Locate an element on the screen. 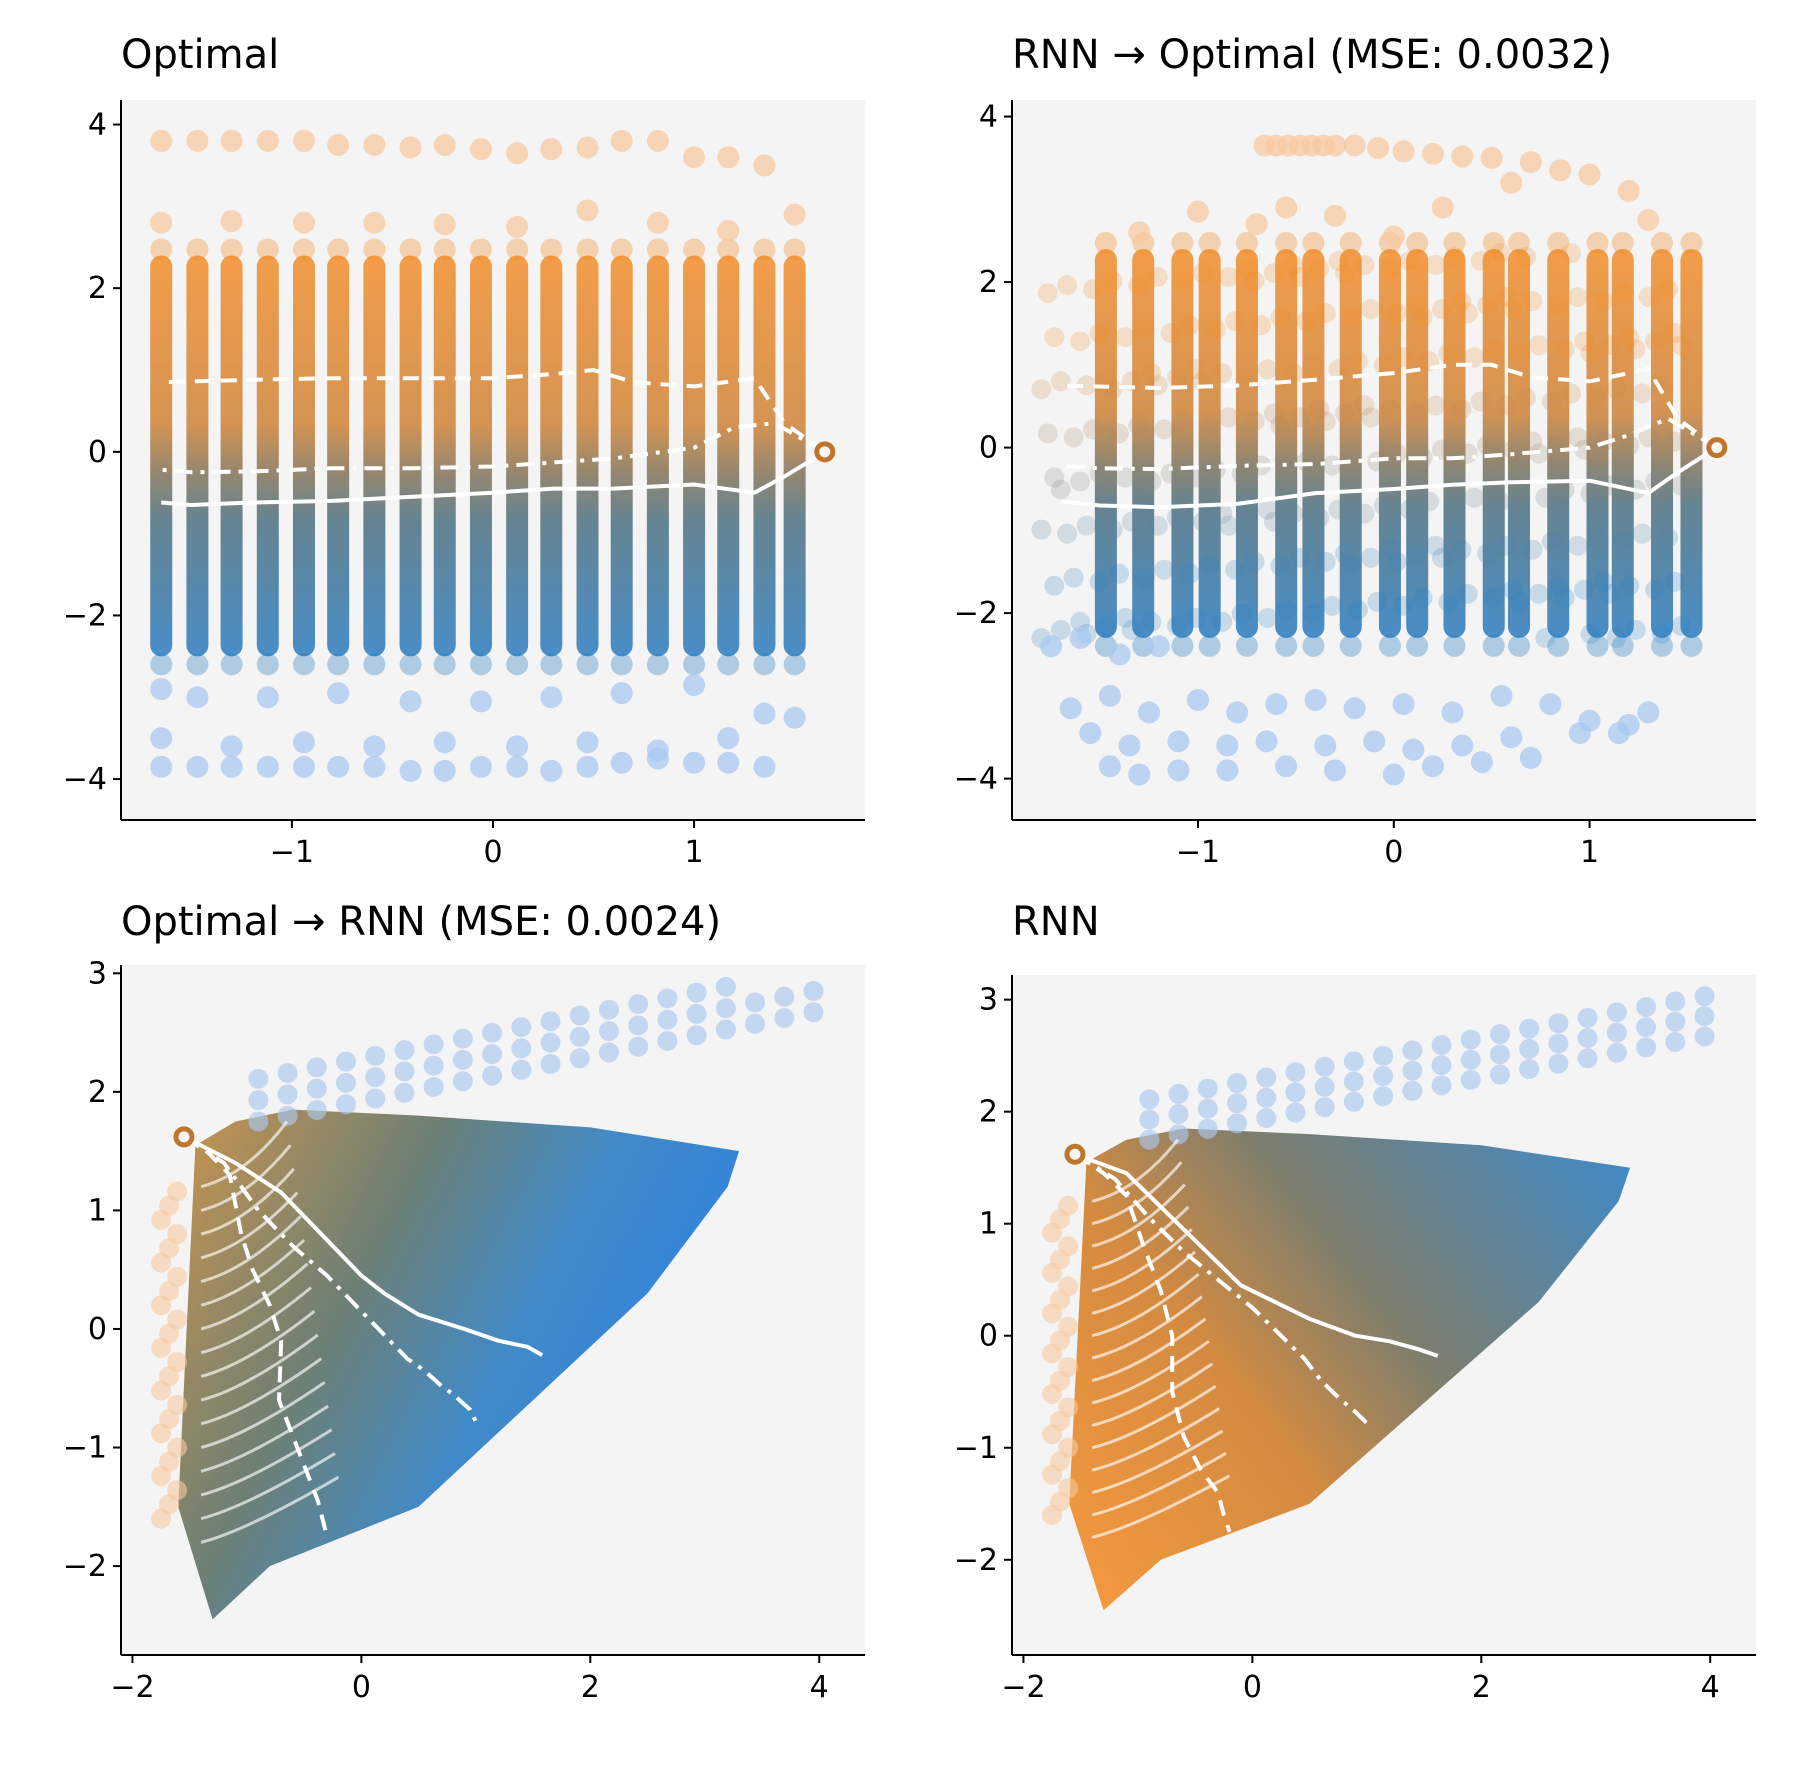  x-tick-label: −1 is located at coordinates (1198, 852).